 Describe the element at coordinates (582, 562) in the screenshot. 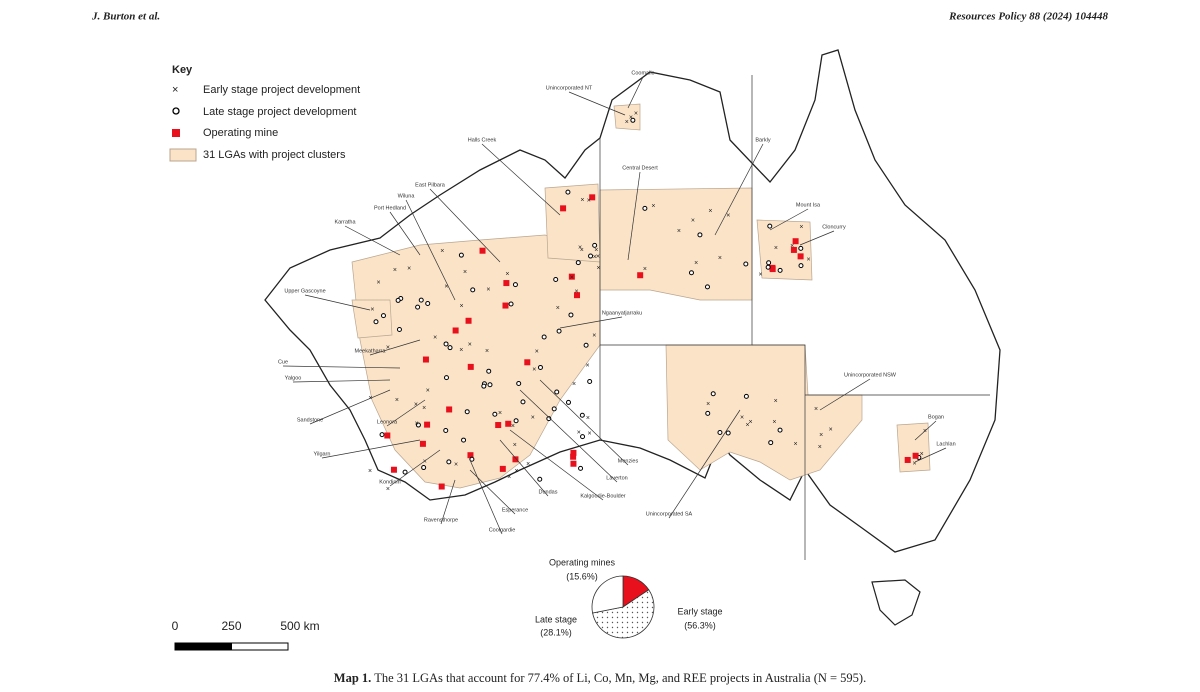

I see `pie-label: Operating mines` at that location.